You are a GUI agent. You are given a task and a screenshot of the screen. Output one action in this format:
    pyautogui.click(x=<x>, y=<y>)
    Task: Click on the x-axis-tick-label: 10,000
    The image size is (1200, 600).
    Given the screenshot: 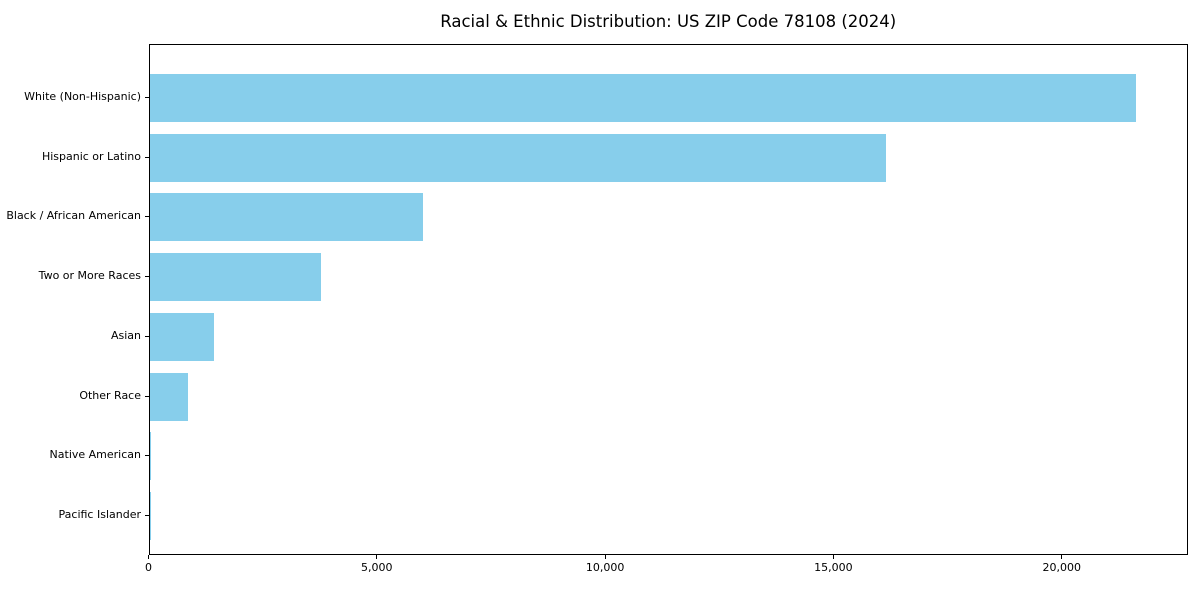 What is the action you would take?
    pyautogui.click(x=605, y=567)
    